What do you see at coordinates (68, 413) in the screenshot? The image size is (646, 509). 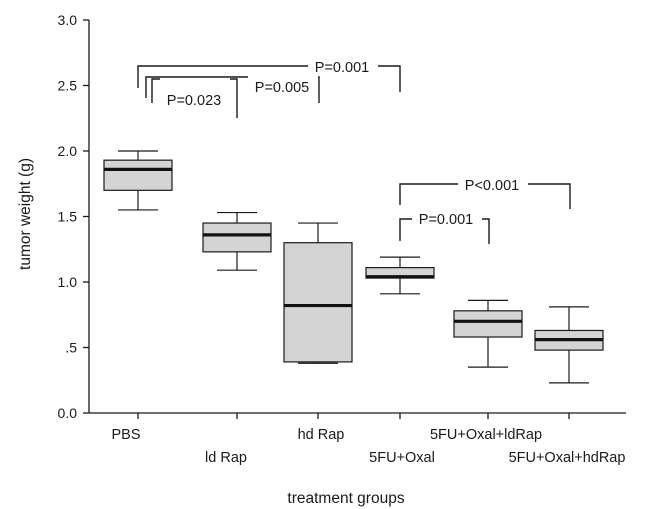 I see `y-tick-label: 0.0` at bounding box center [68, 413].